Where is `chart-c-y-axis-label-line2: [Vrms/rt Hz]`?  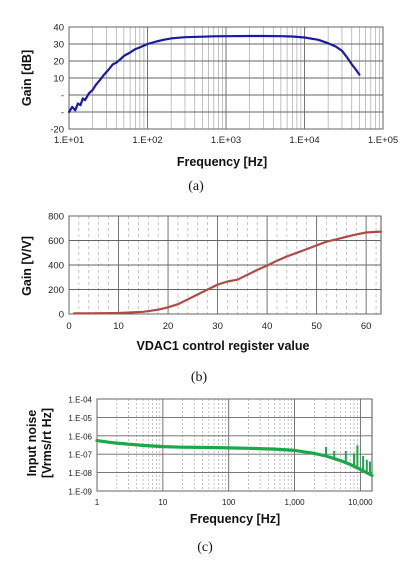
chart-c-y-axis-label-line2: [Vrms/rt Hz] is located at coordinates (47, 443).